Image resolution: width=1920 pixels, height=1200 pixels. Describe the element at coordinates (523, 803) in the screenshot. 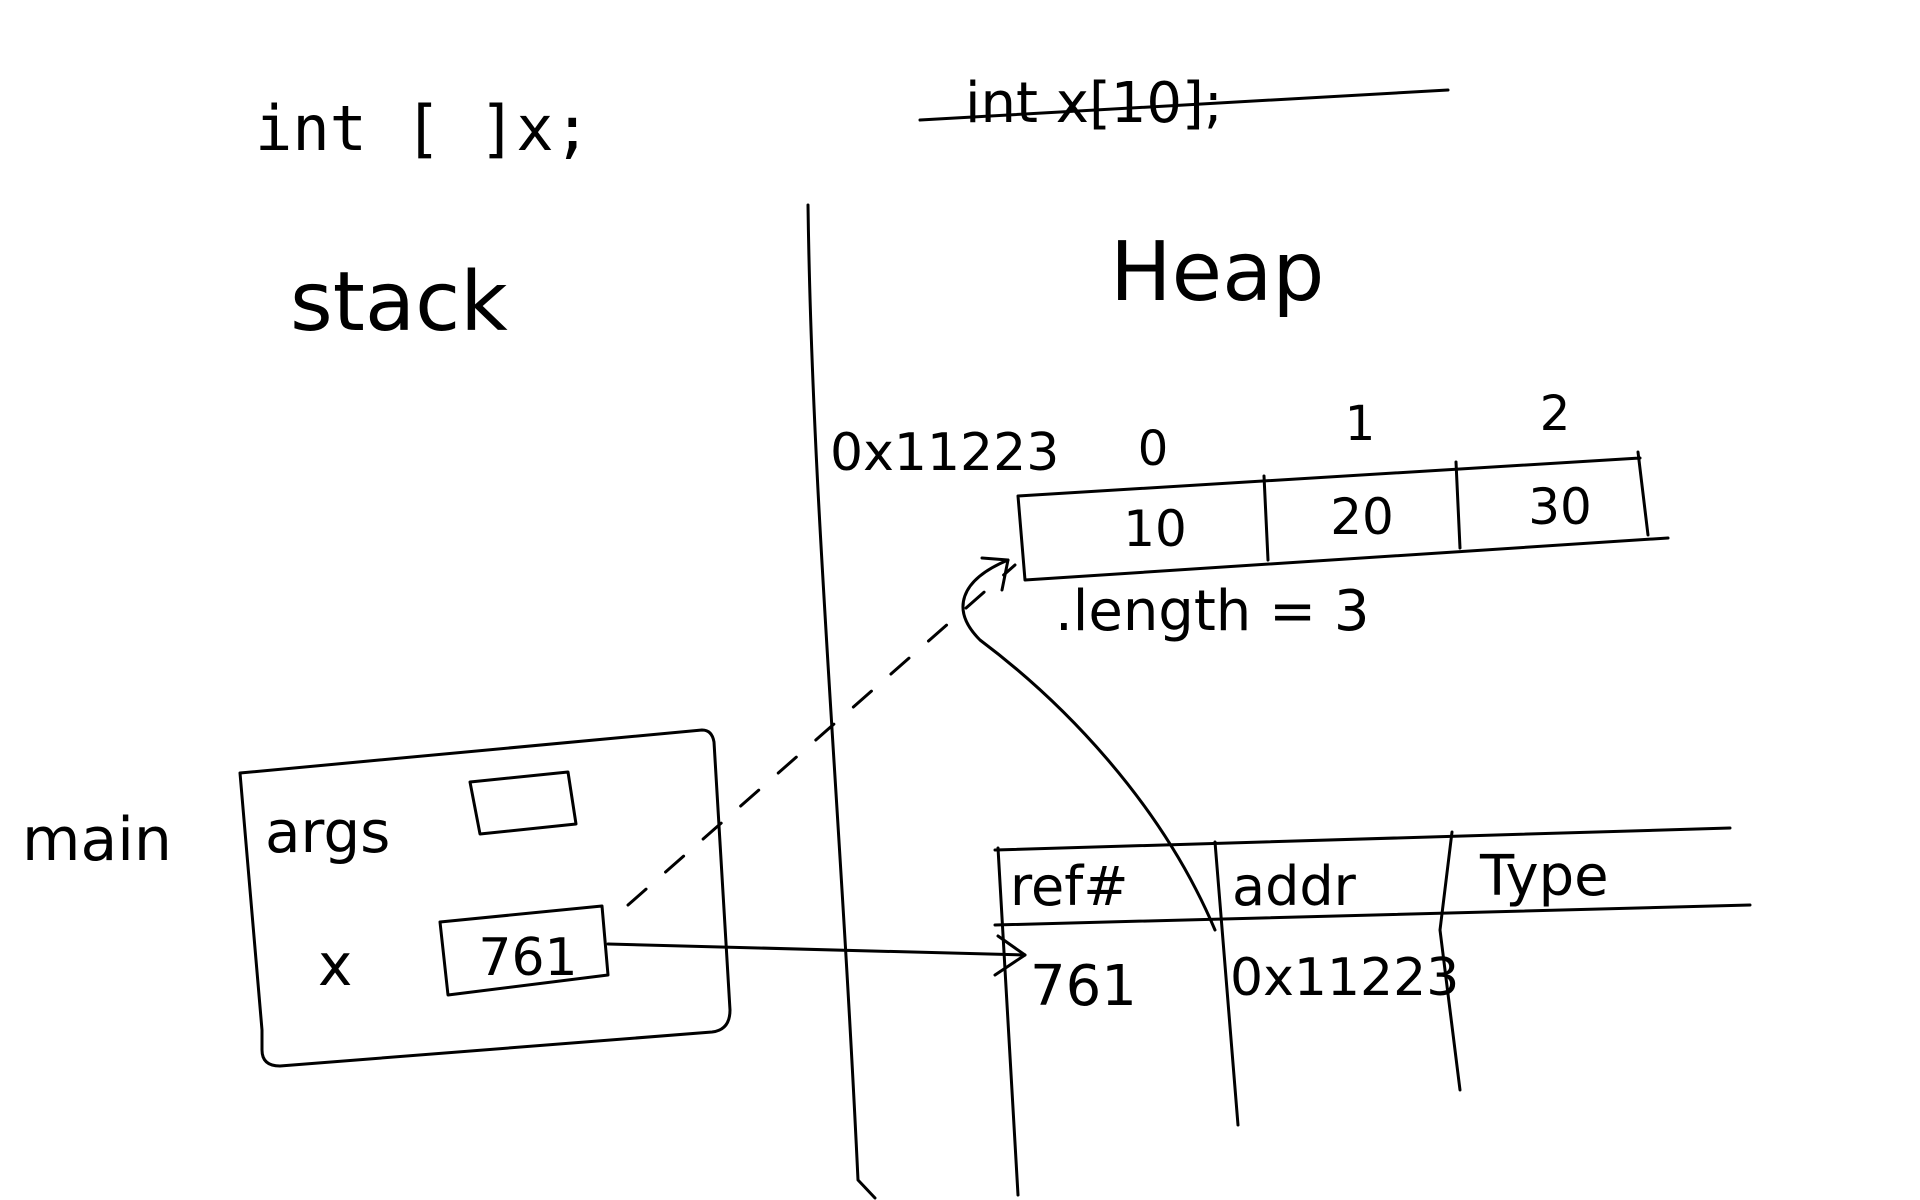

I see `var-args-box` at that location.